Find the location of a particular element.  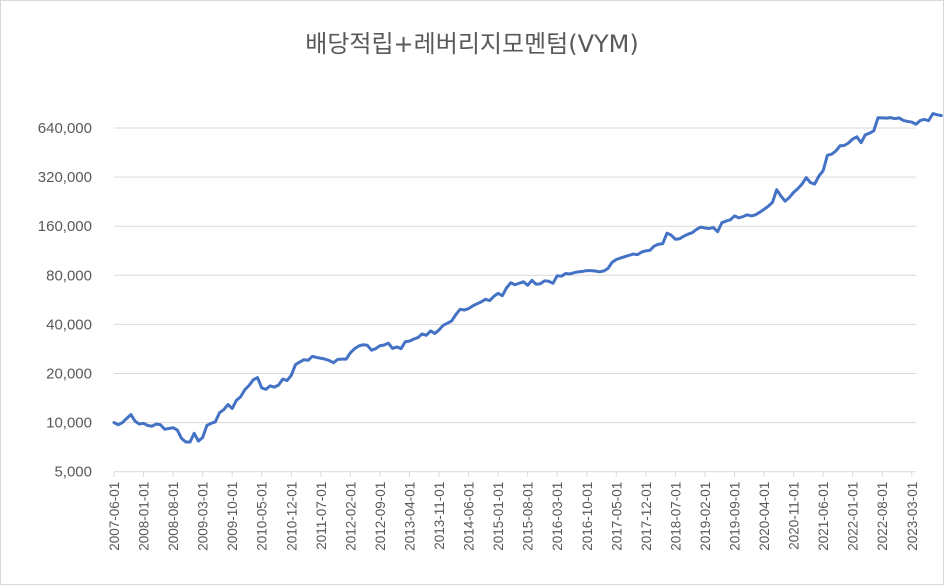

x-tick-label: 2019-02-01 is located at coordinates (705, 516).